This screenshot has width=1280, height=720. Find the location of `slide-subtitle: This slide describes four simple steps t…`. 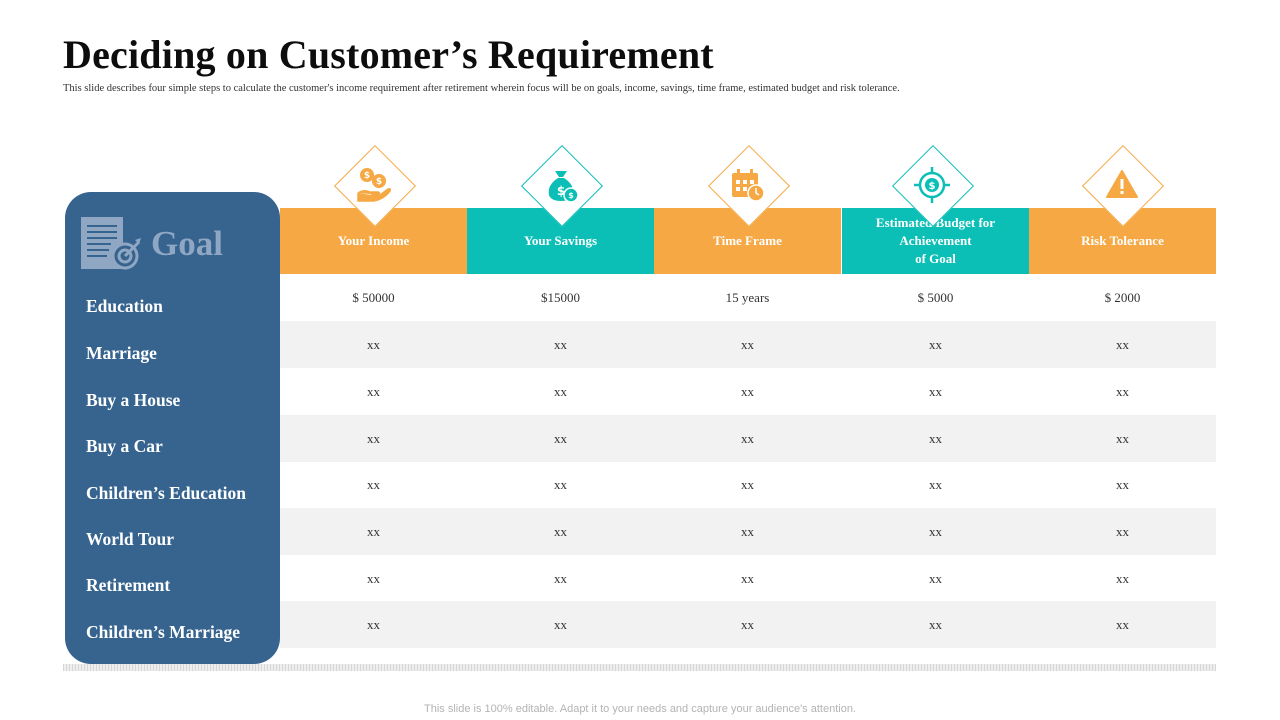

slide-subtitle: This slide describes four simple steps t… is located at coordinates (481, 88).